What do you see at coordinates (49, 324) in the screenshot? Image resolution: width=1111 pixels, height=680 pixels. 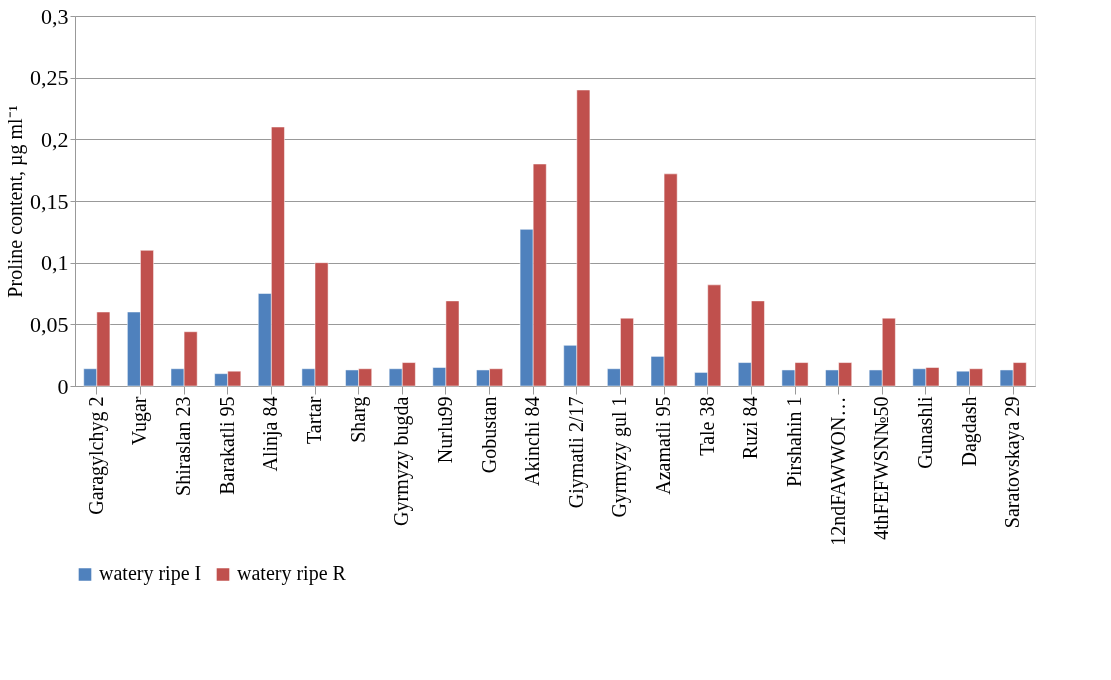 I see `y-tick-label: 0,05` at bounding box center [49, 324].